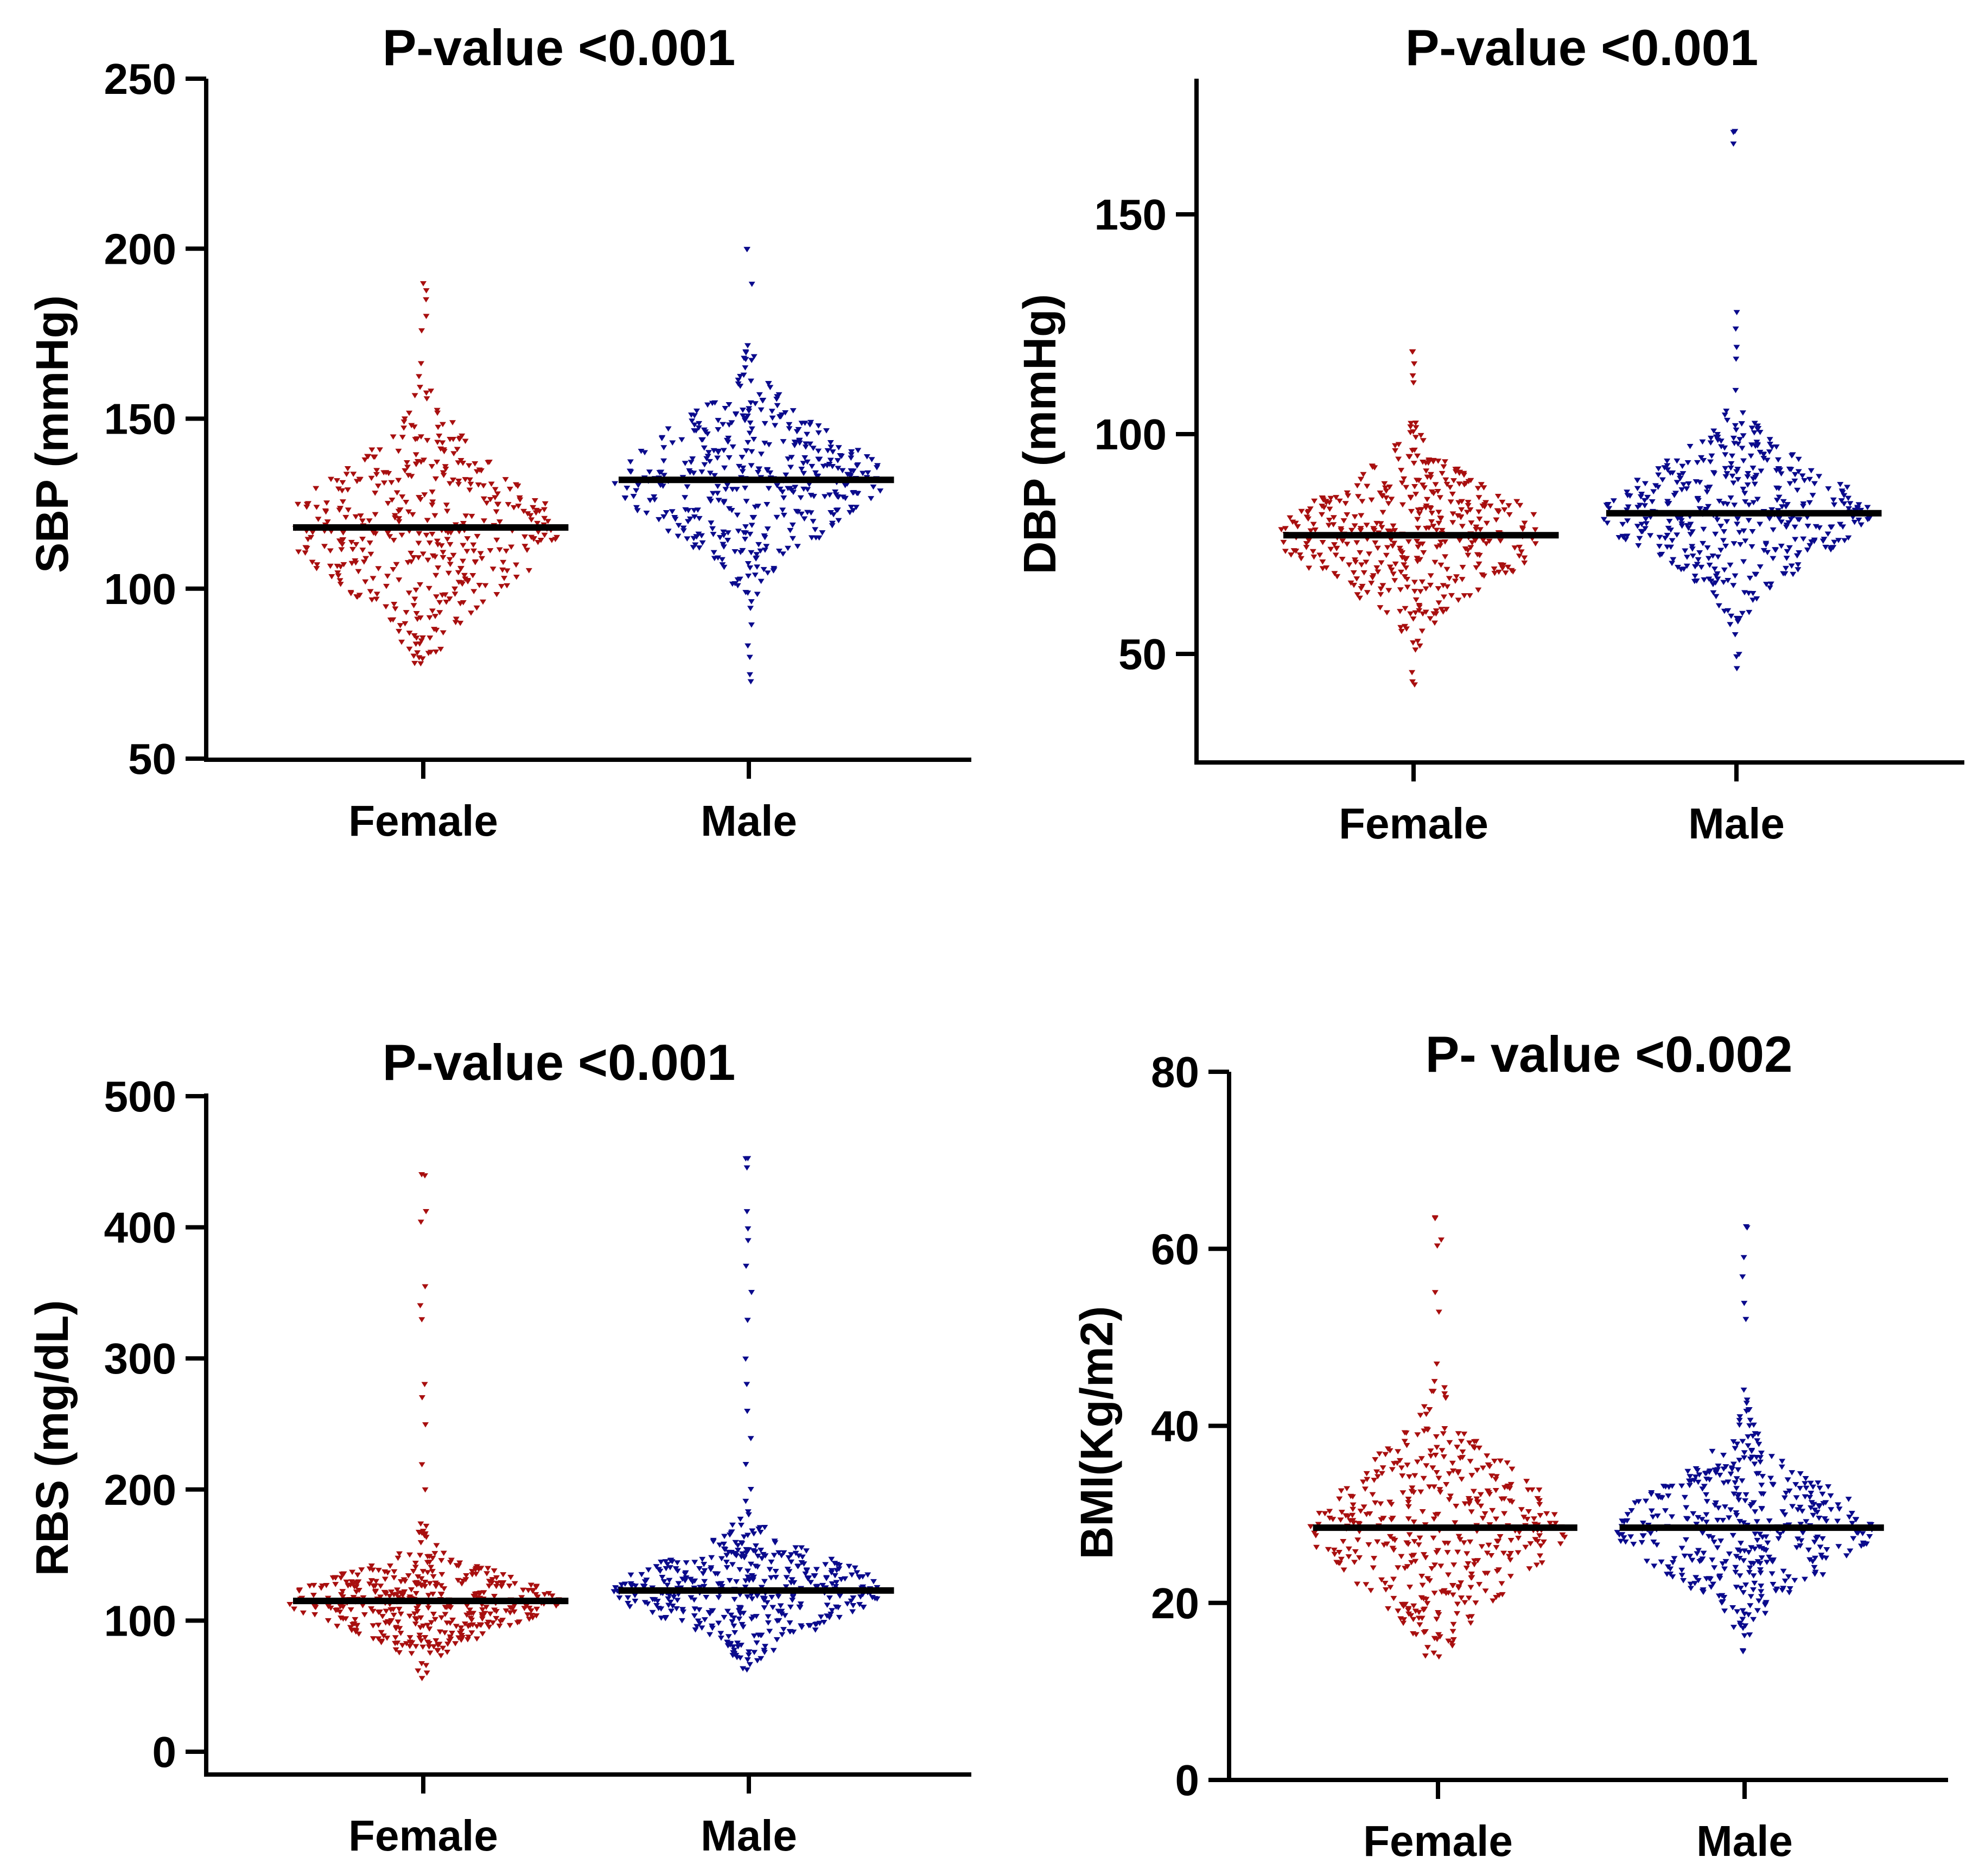 The width and height of the screenshot is (1979, 1876). I want to click on panel-dbp-category-male: Male, so click(1736, 823).